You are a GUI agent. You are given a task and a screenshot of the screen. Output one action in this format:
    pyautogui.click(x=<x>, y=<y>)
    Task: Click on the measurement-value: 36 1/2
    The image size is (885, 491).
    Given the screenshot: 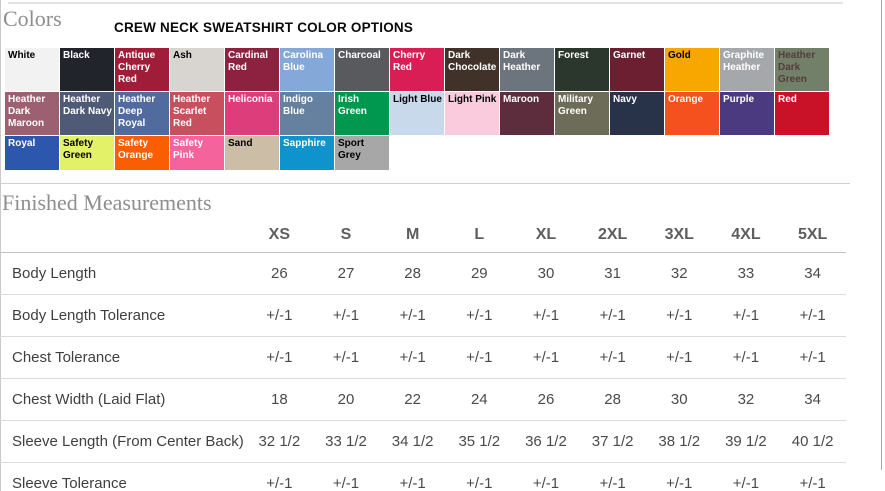 What is the action you would take?
    pyautogui.click(x=546, y=441)
    